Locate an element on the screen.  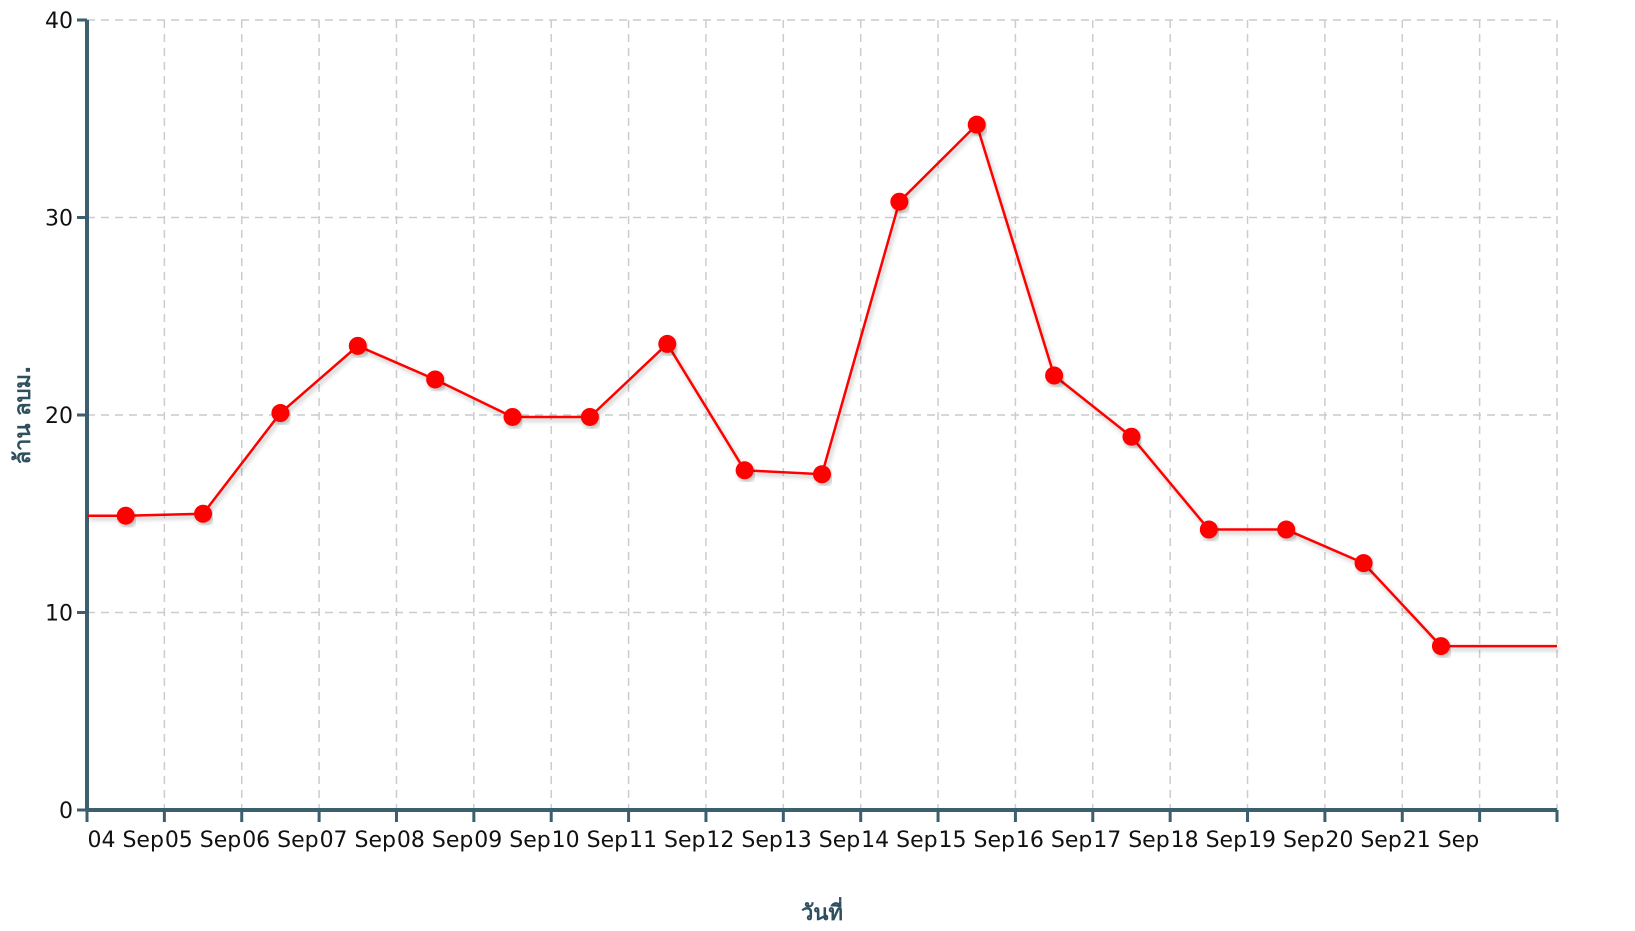
y-axis-title: ล้าน ลบม. is located at coordinates (23, 415).